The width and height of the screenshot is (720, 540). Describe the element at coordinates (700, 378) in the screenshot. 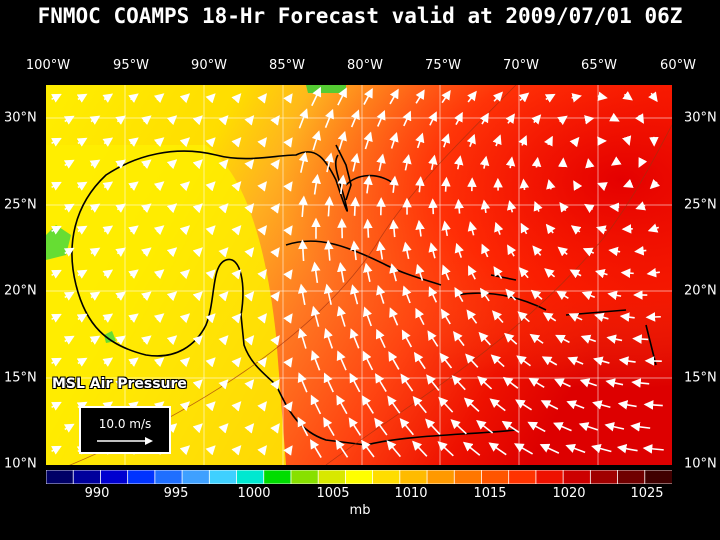

I see `lat-label-15n-right: 15°N` at that location.